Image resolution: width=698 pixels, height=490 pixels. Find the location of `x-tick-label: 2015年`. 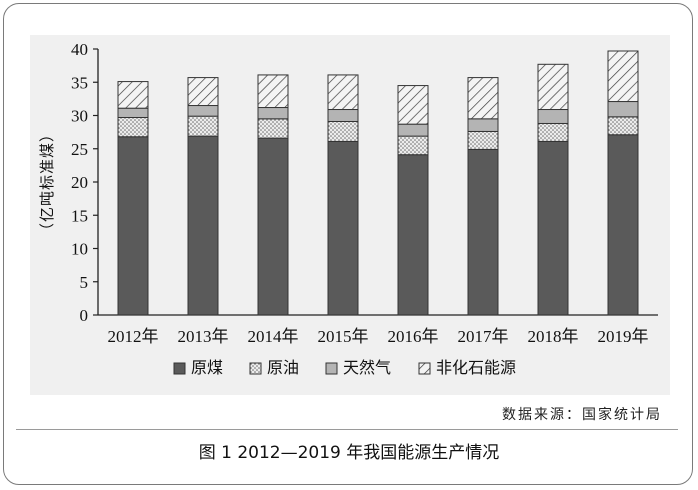

x-tick-label: 2015年 is located at coordinates (343, 336).